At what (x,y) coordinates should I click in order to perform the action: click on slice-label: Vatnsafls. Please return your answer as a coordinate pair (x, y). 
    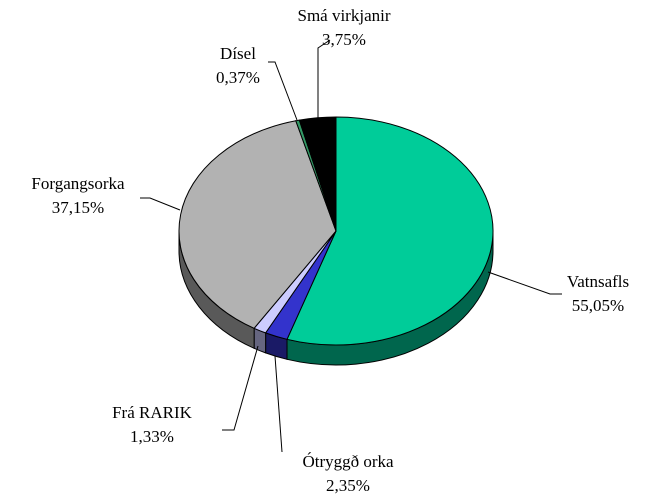
    Looking at the image, I should click on (598, 281).